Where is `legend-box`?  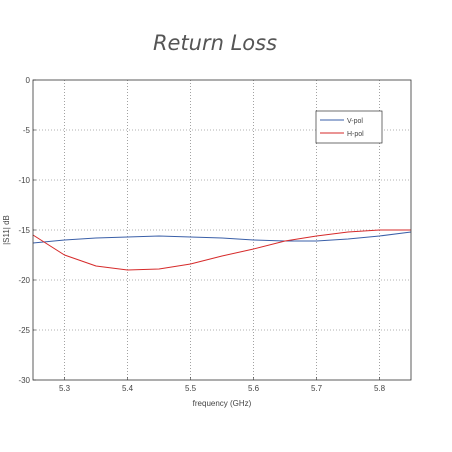
legend-box is located at coordinates (349, 127).